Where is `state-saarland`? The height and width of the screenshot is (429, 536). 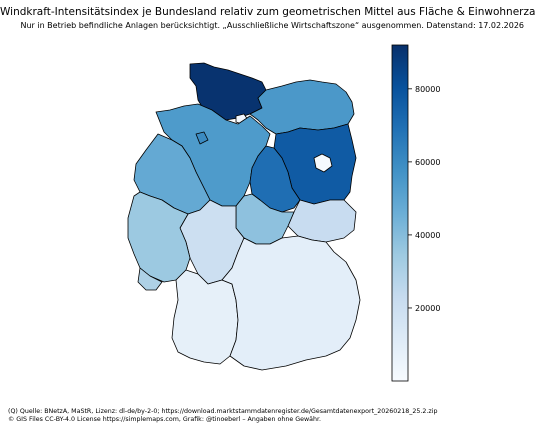
state-saarland is located at coordinates (150, 279).